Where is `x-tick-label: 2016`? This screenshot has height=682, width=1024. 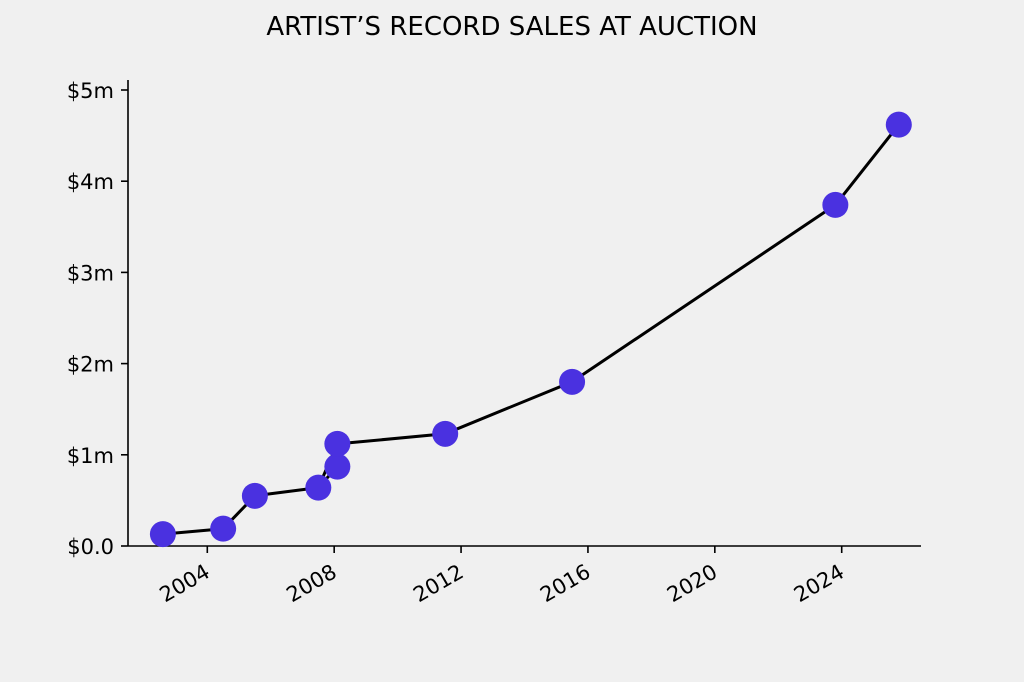 x-tick-label: 2016 is located at coordinates (565, 584).